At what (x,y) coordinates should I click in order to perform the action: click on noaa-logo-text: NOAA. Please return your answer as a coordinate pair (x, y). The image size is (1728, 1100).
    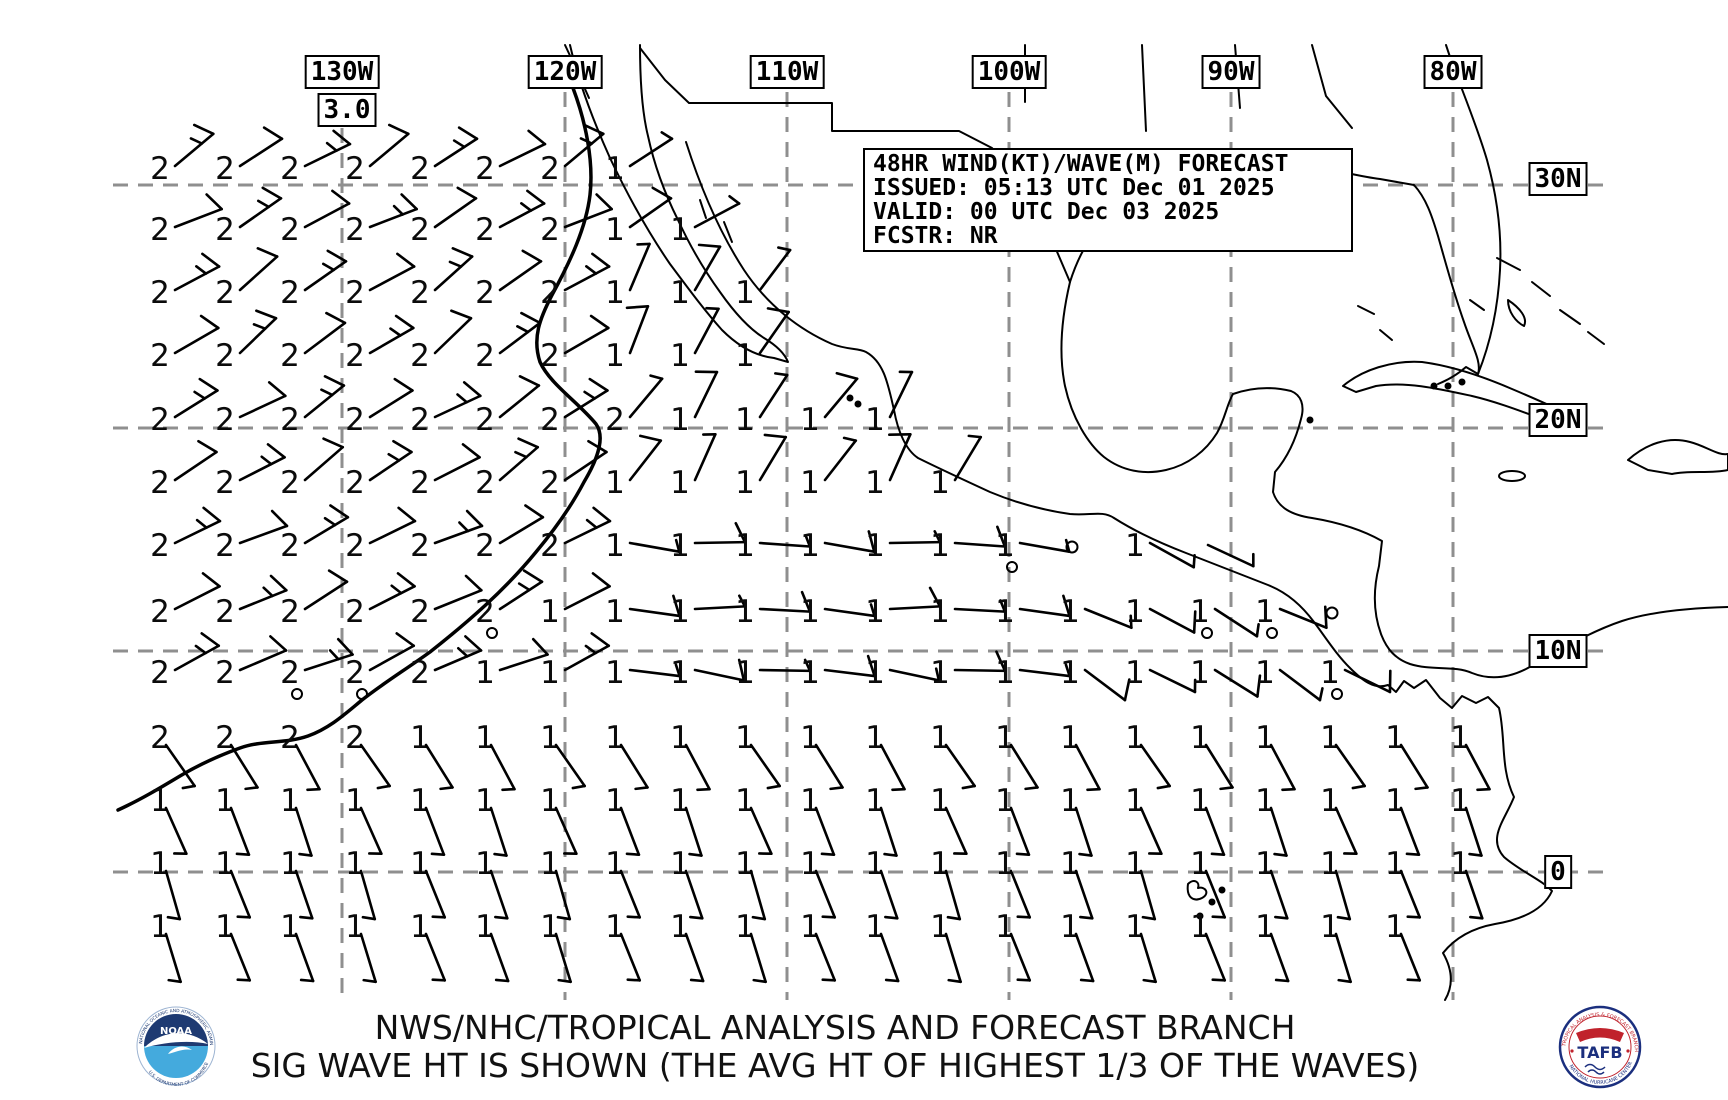
    Looking at the image, I should click on (176, 1031).